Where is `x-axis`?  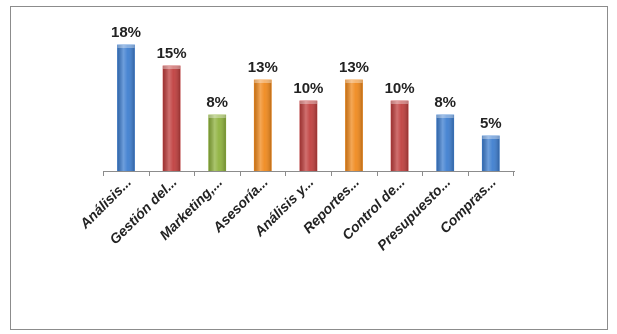 x-axis is located at coordinates (309, 173).